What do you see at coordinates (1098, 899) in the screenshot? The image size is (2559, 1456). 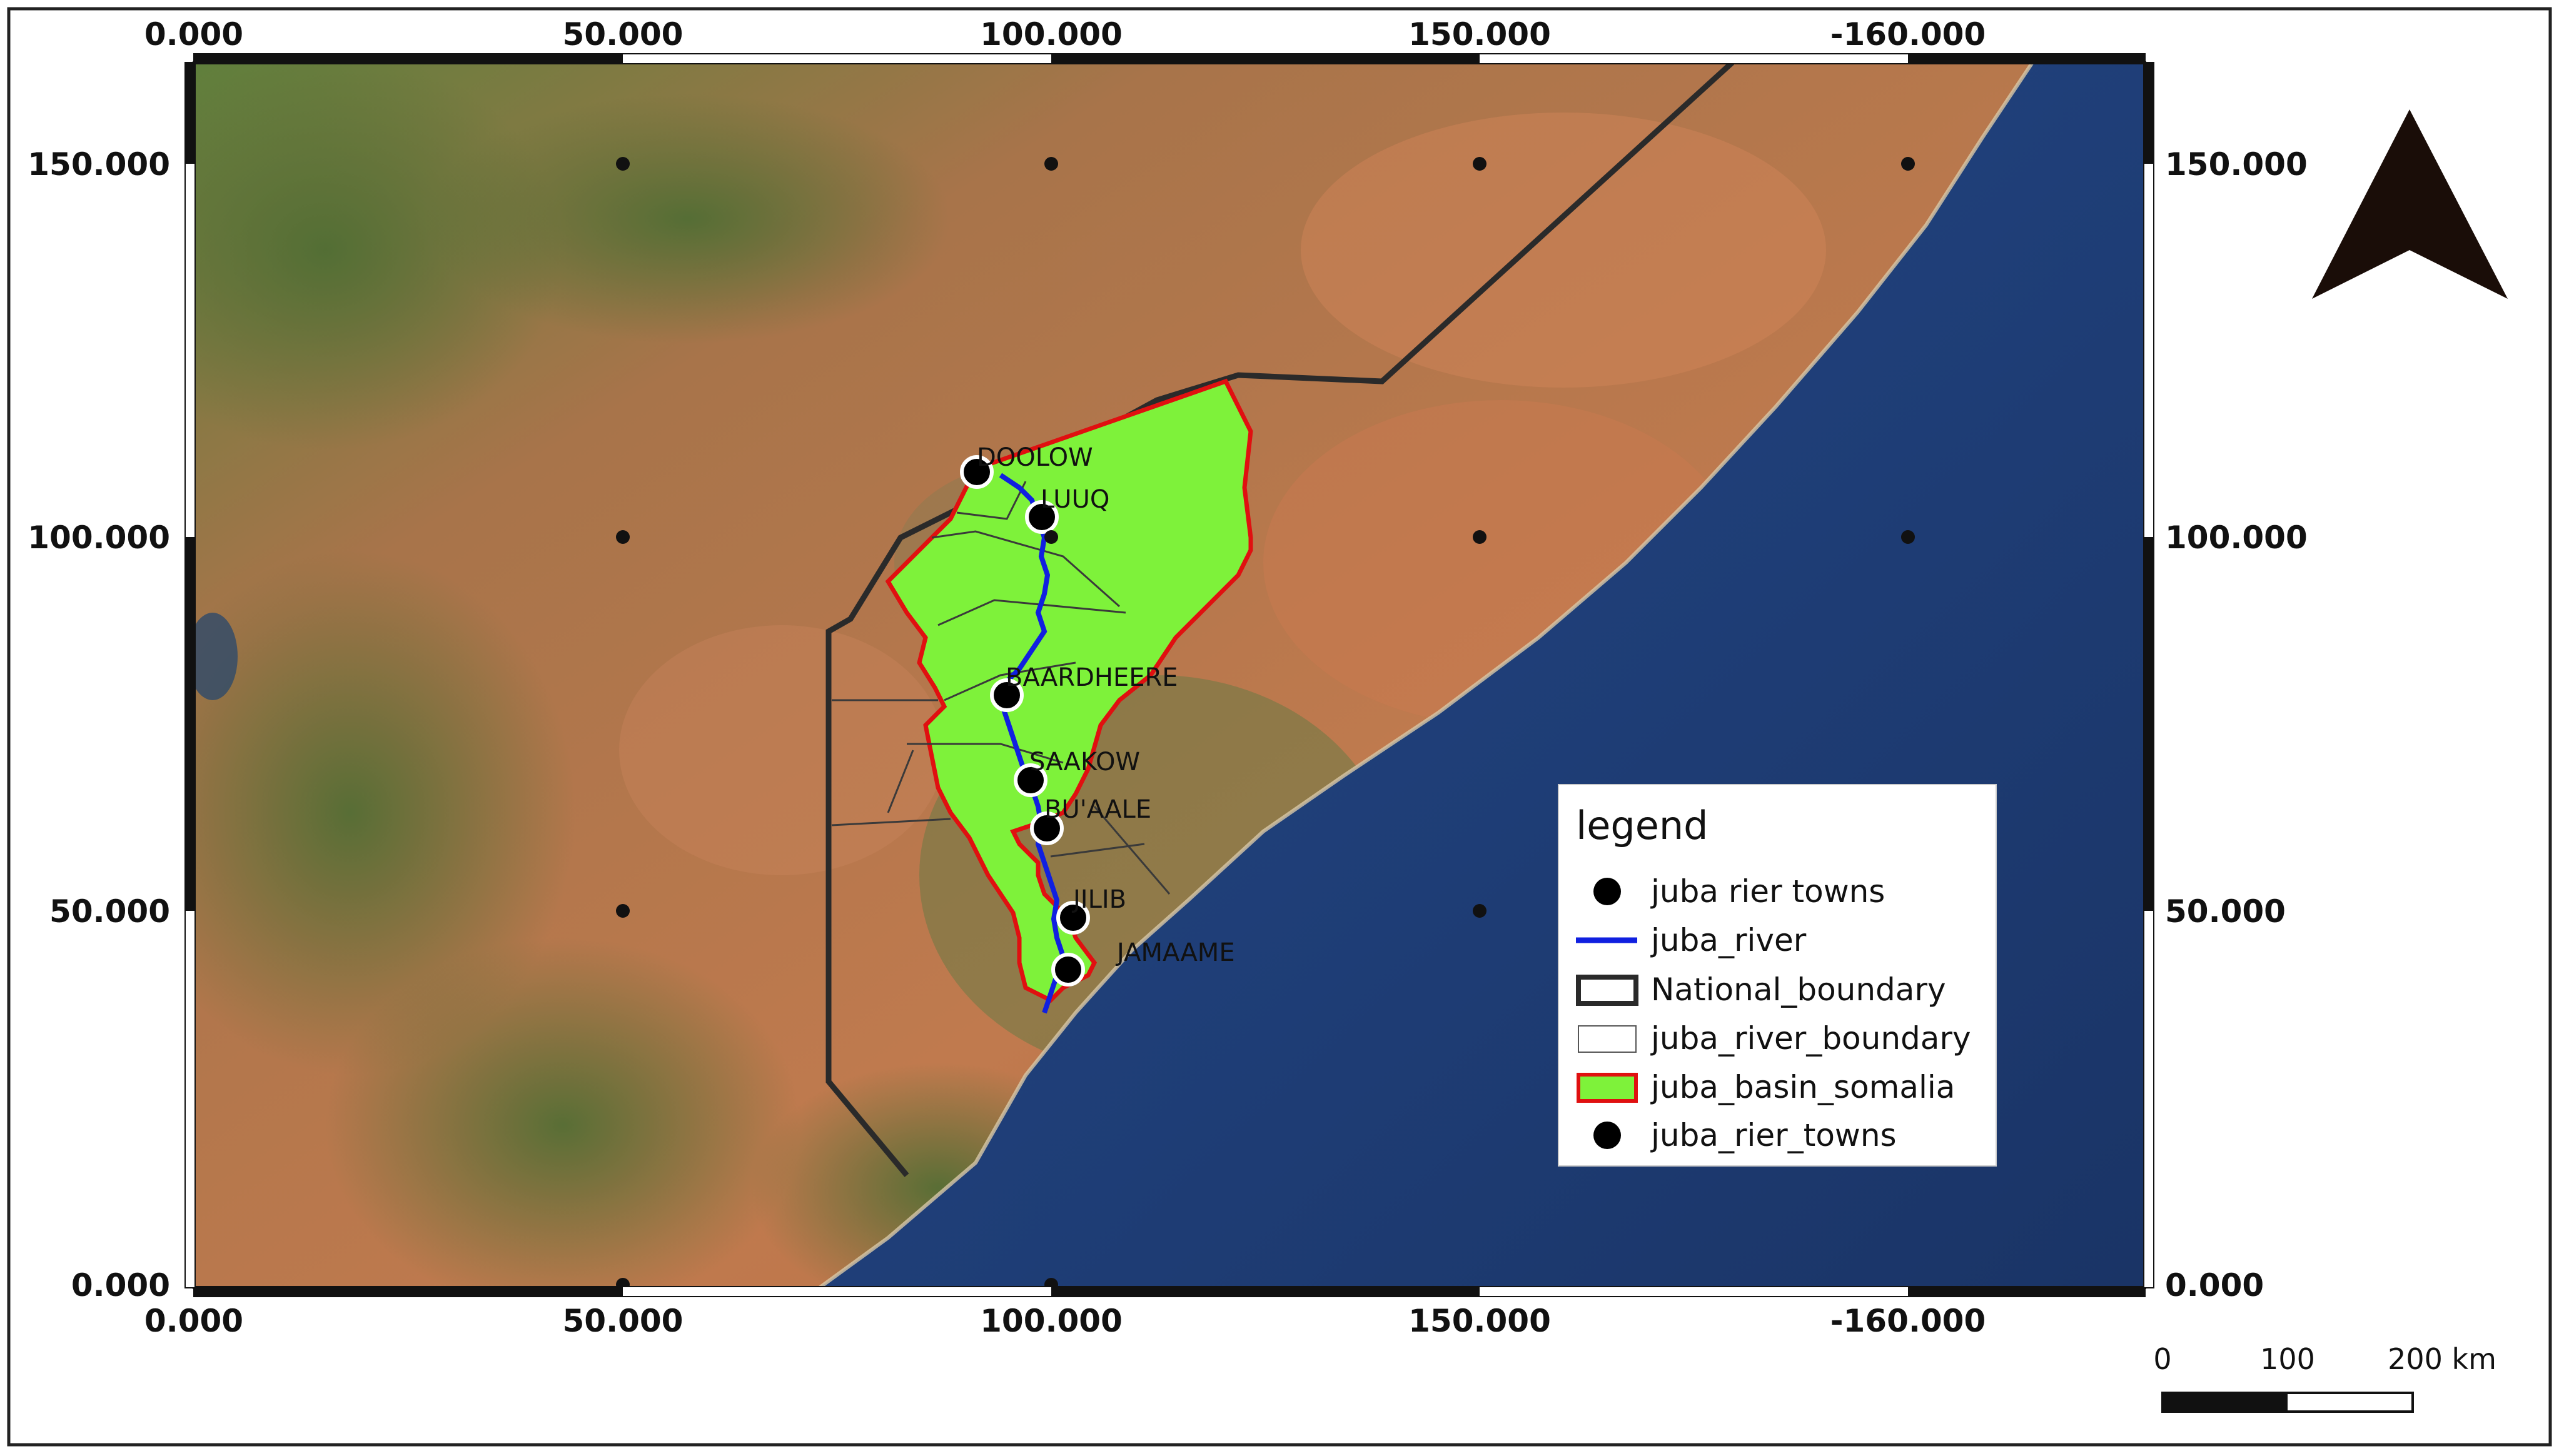 I see `town-label-jilib: JILIB` at bounding box center [1098, 899].